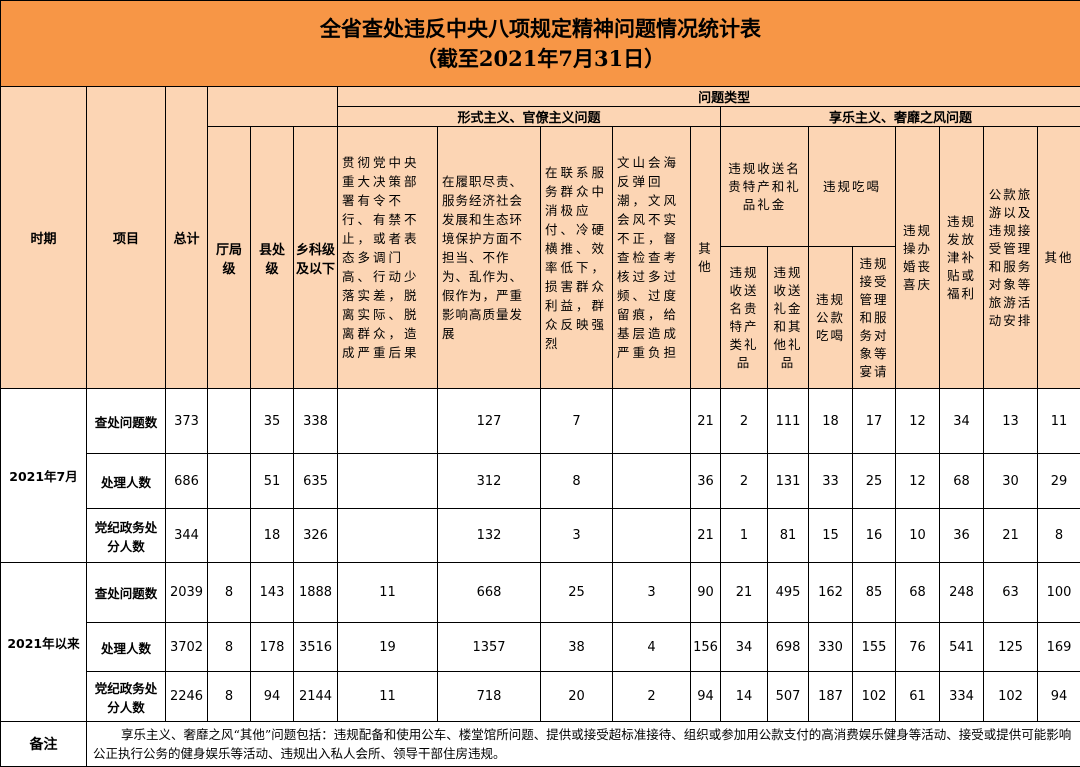 The image size is (1080, 767). I want to click on table-title: 全省查处违反中央八项规定精神问题情况统计表 （截至2021年7月31日）, so click(540, 44).